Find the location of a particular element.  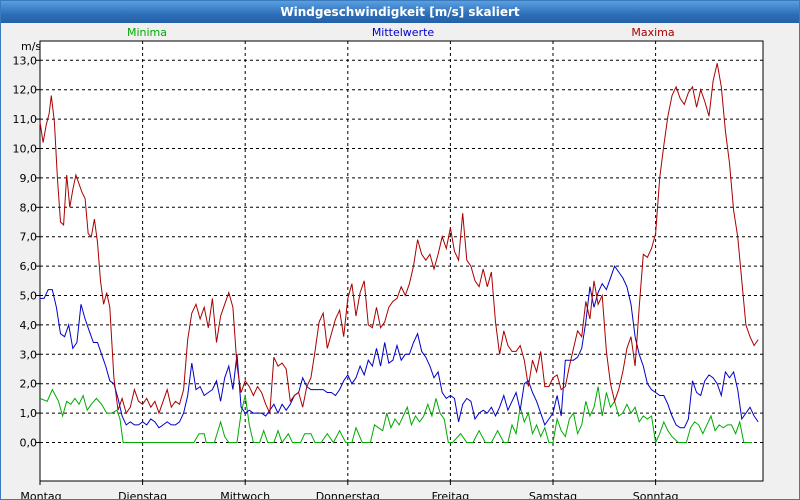

y-tick-label: 3,0 is located at coordinates (29, 354).